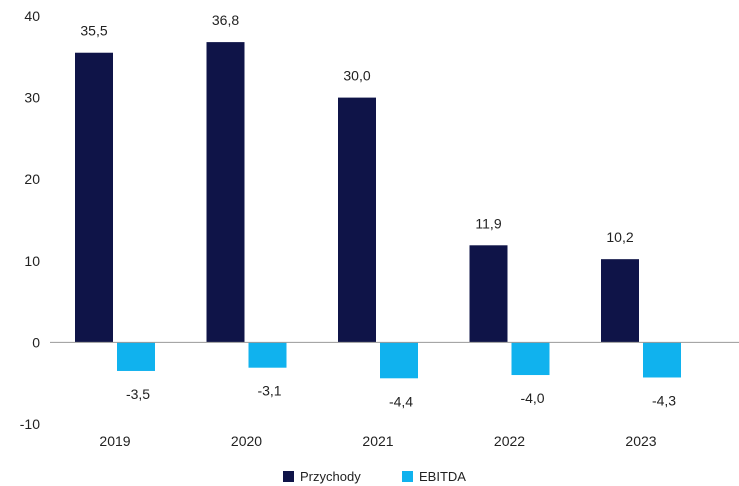 The height and width of the screenshot is (486, 739). What do you see at coordinates (32, 179) in the screenshot?
I see `y-tick-label: 20` at bounding box center [32, 179].